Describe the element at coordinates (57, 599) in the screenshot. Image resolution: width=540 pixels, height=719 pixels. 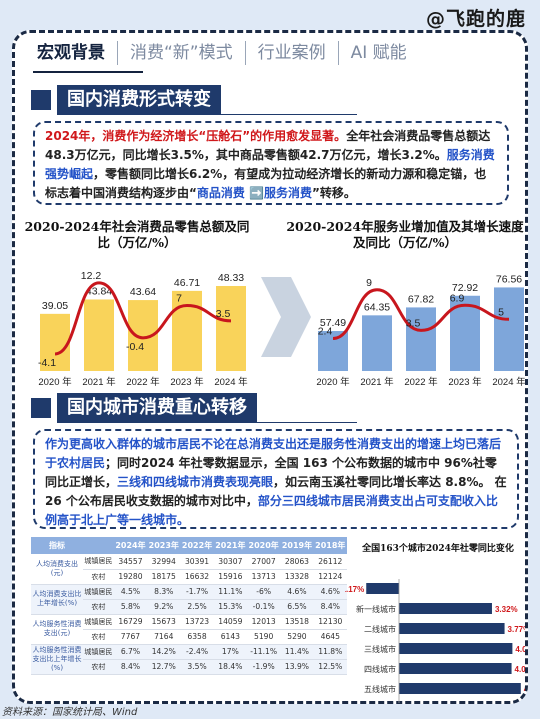
I see `table-cell: 人均消费支出比上年增长(%)` at that location.